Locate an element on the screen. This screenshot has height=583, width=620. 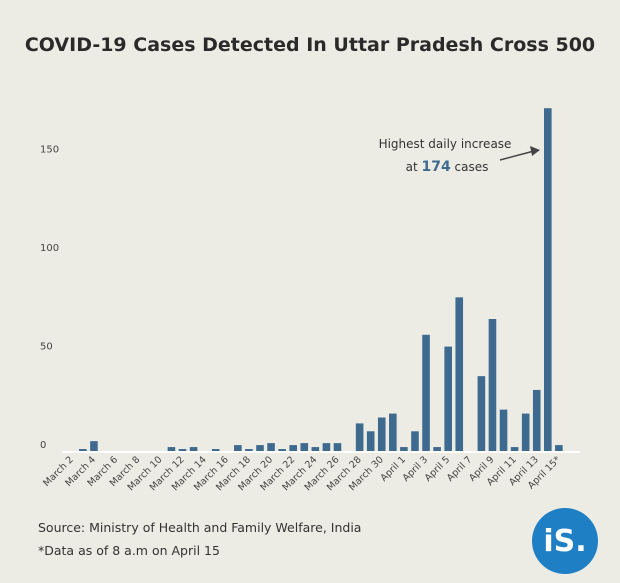
y-tick-label: 0 is located at coordinates (43, 445).